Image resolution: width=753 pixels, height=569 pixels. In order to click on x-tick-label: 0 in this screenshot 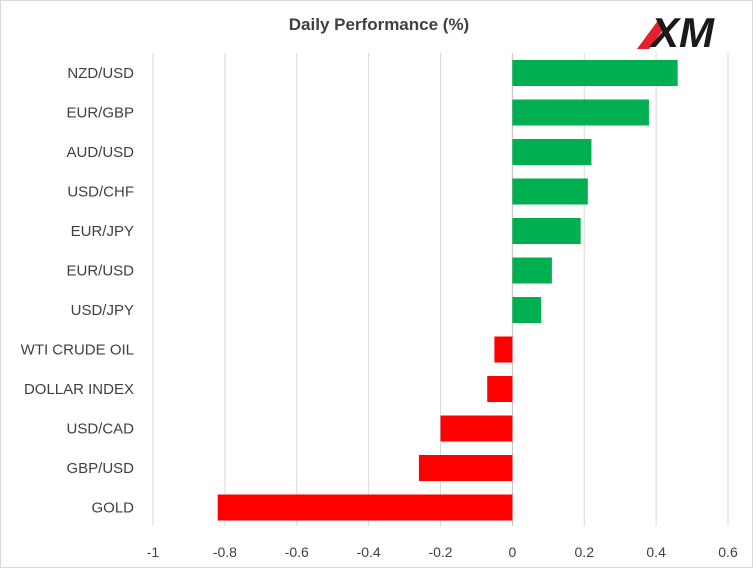, I will do `click(512, 552)`.